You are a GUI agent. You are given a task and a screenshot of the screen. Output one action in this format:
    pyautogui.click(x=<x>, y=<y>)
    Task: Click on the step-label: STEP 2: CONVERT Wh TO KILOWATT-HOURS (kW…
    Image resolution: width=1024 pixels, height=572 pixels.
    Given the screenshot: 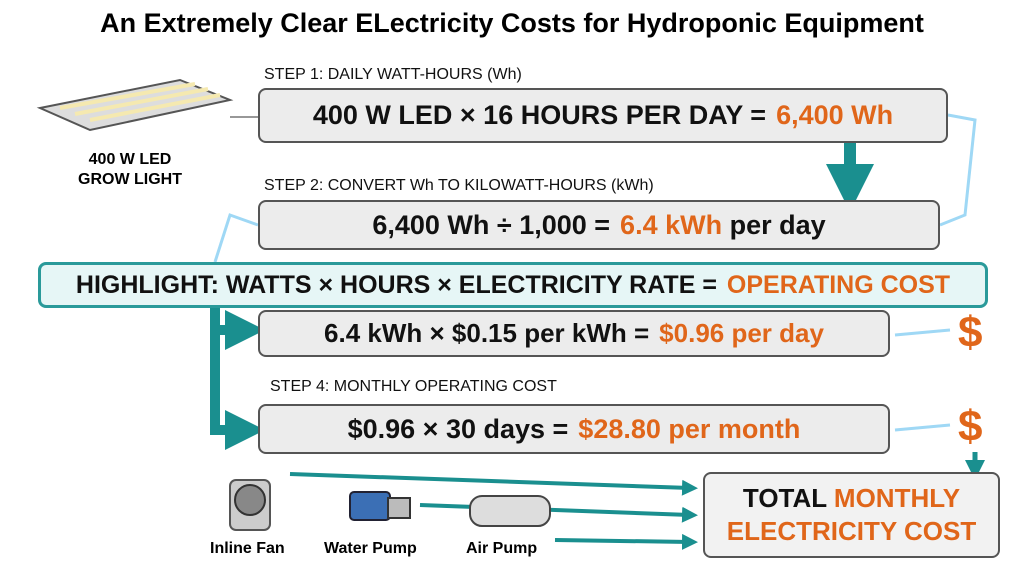 What is the action you would take?
    pyautogui.click(x=459, y=185)
    